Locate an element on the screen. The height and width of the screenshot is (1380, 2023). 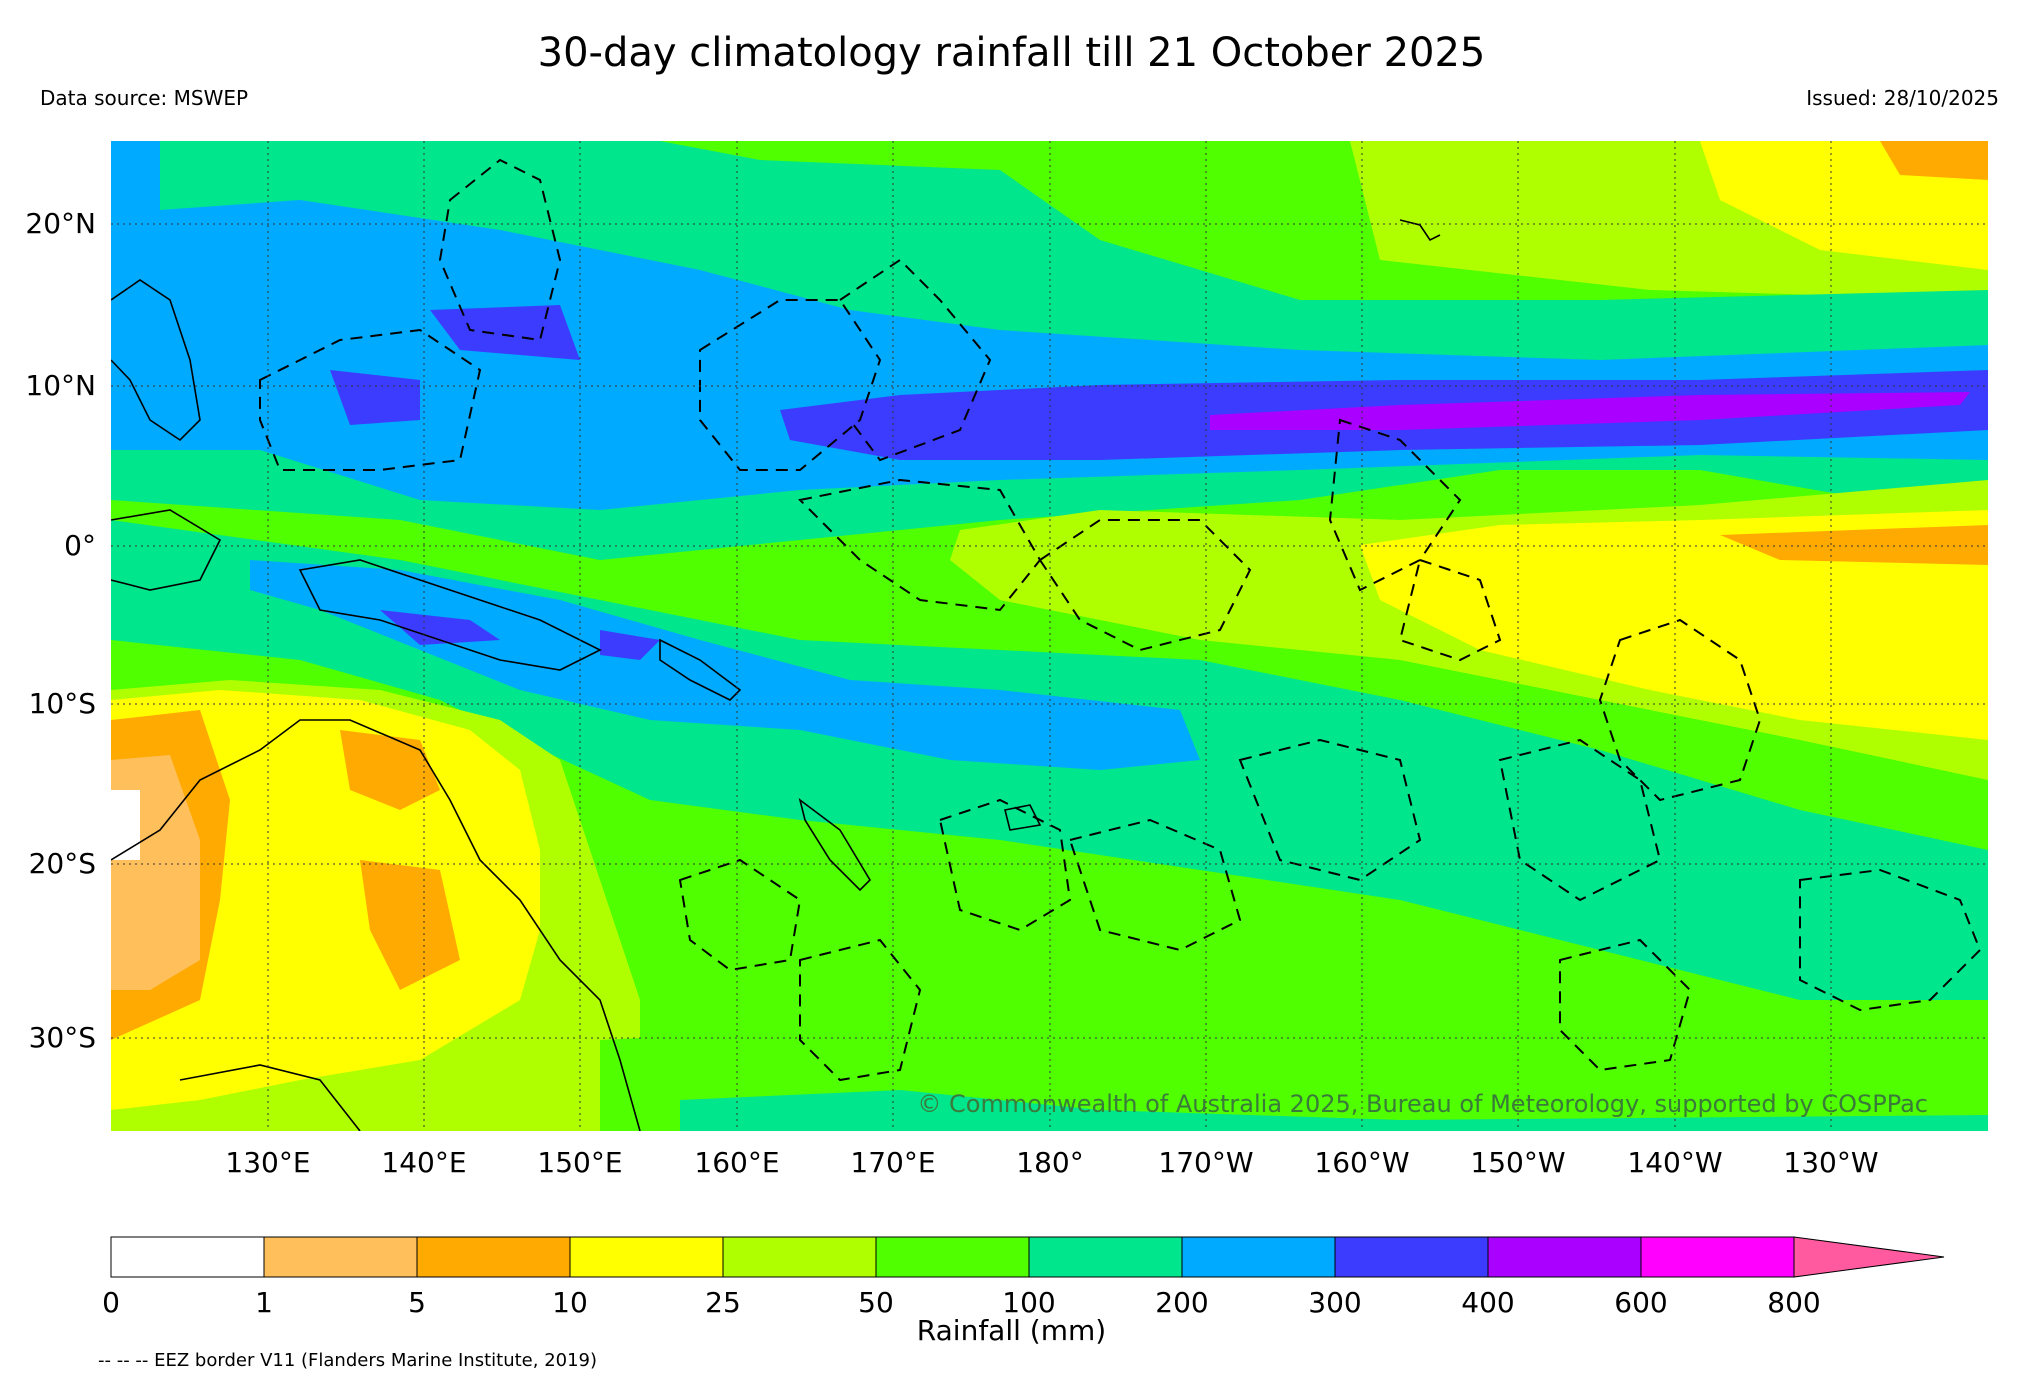
lat-label-10n: 10°N is located at coordinates (60, 385).